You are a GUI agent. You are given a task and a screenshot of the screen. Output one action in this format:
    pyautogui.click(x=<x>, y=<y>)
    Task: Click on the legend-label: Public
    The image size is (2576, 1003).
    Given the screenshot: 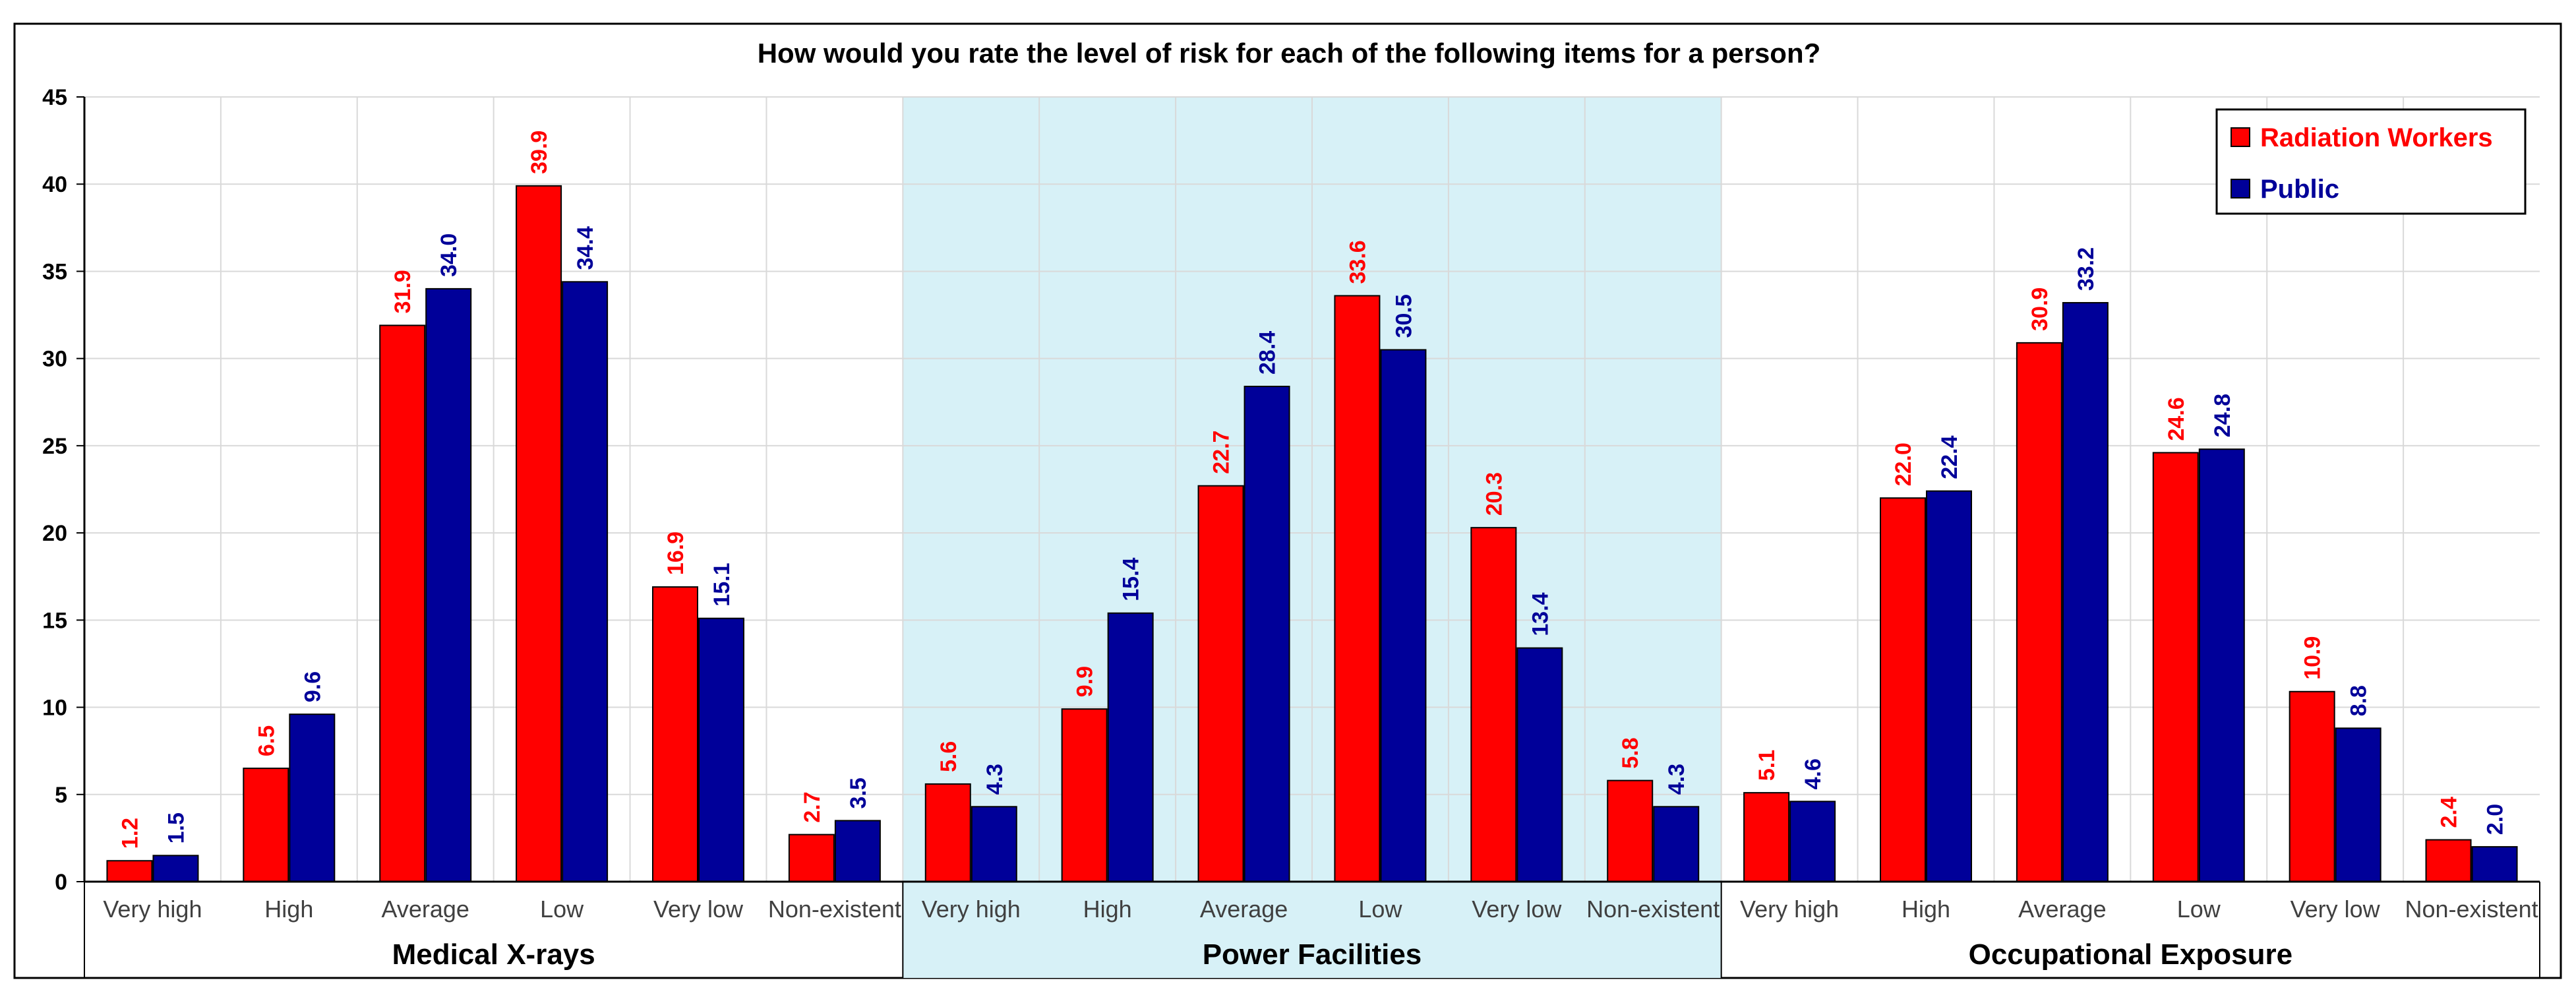 What is the action you would take?
    pyautogui.click(x=2299, y=189)
    